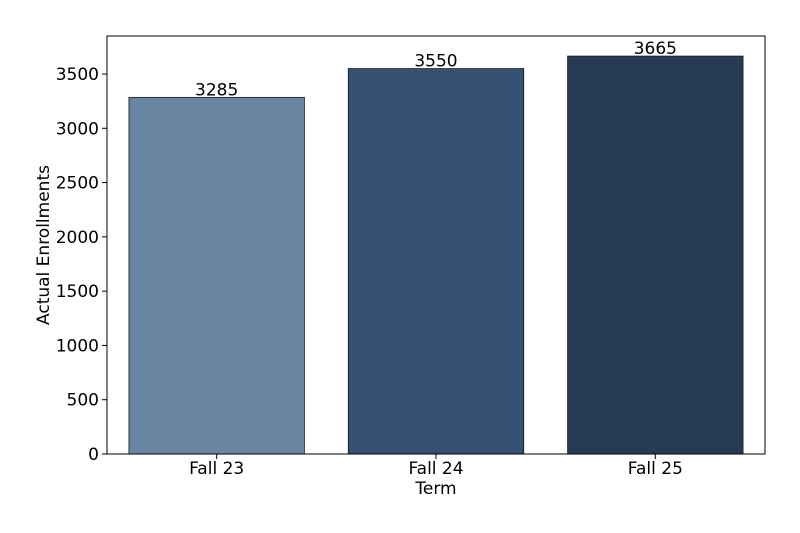  Describe the element at coordinates (435, 489) in the screenshot. I see `x-axis-title: Term` at that location.